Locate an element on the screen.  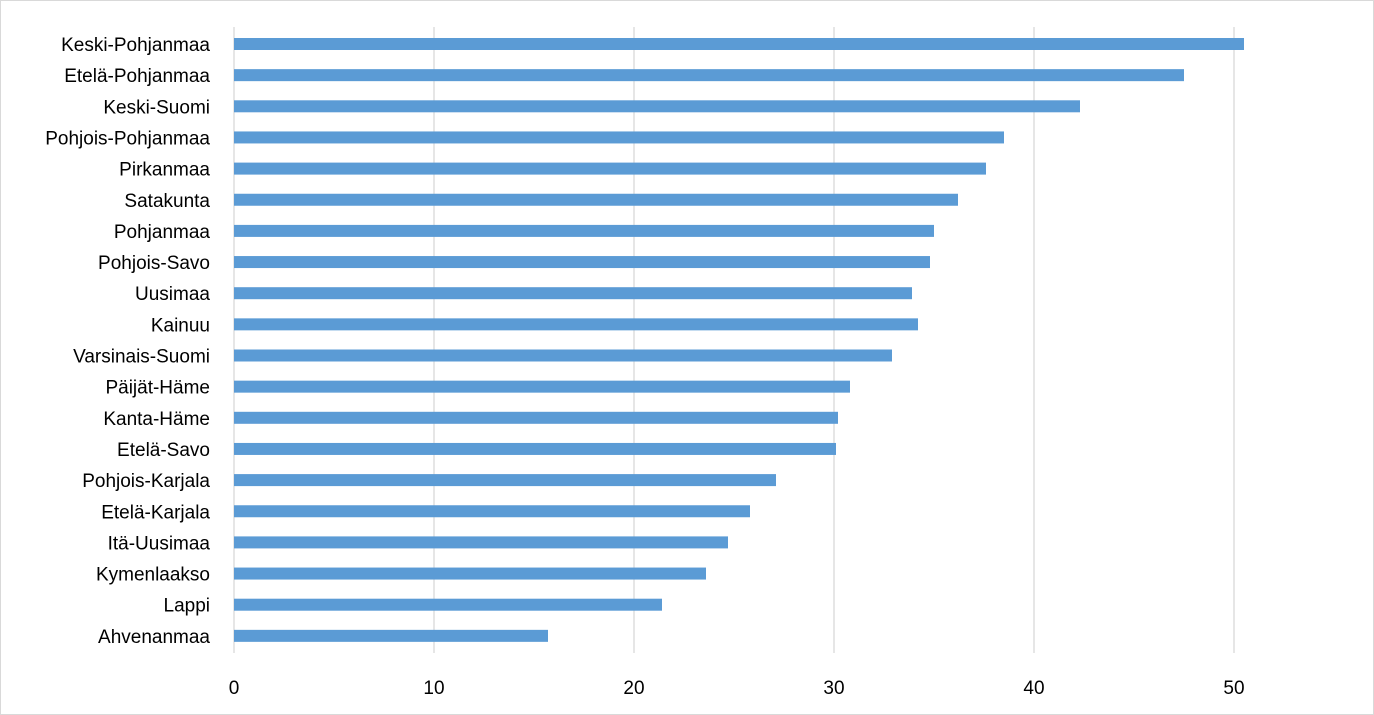
bar-etelä-karjala is located at coordinates (492, 511).